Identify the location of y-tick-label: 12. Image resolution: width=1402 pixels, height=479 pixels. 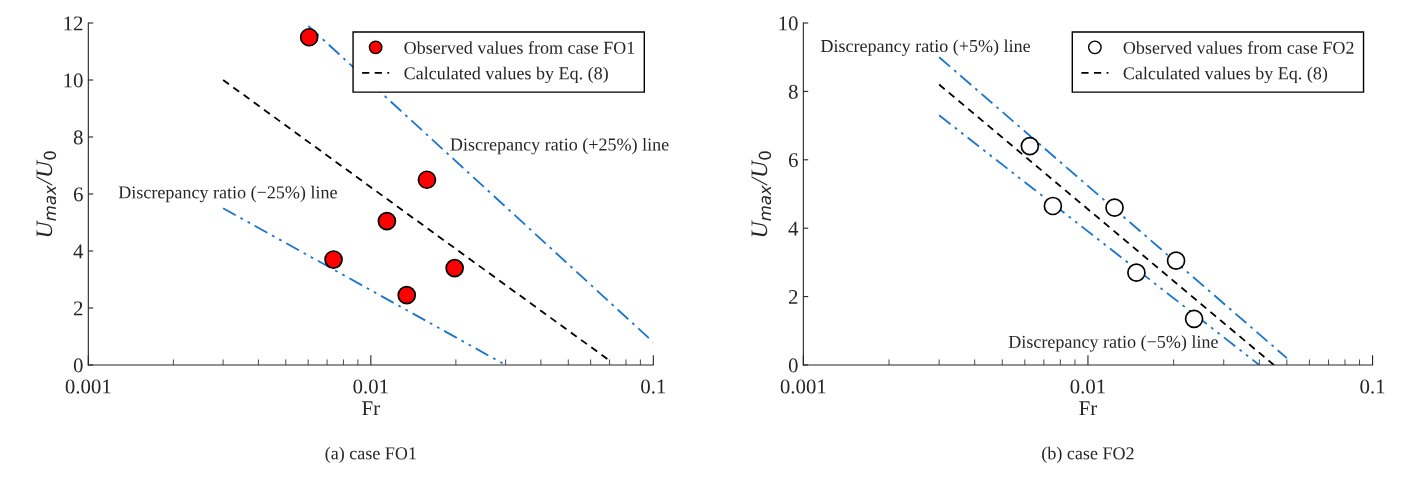
(73, 23).